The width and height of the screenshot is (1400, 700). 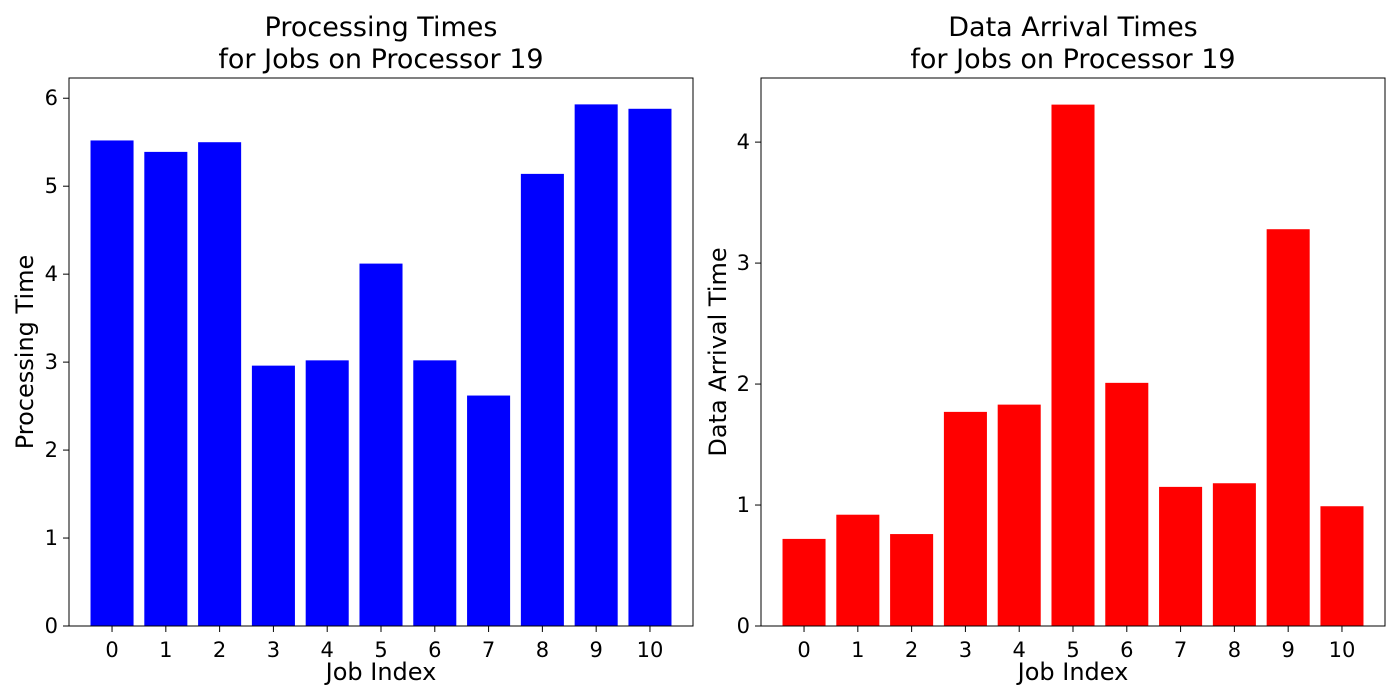 What do you see at coordinates (718, 351) in the screenshot?
I see `y-axis-label: Data Arrival Time` at bounding box center [718, 351].